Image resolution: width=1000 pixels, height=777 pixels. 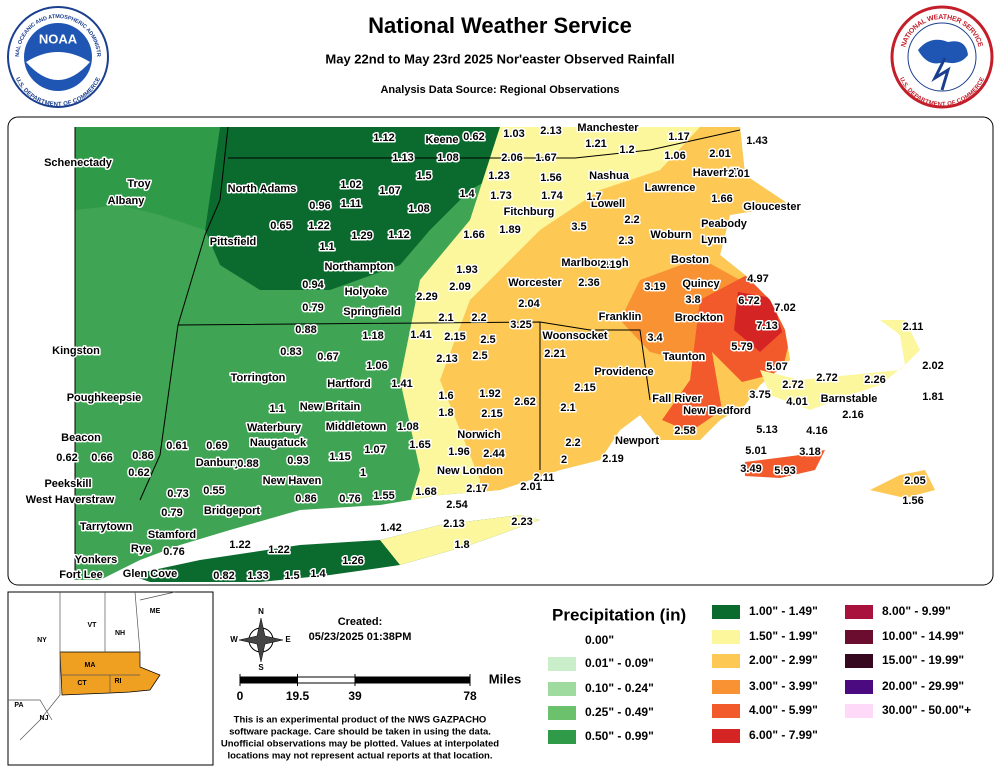 I want to click on inset-highlight, so click(x=110, y=673).